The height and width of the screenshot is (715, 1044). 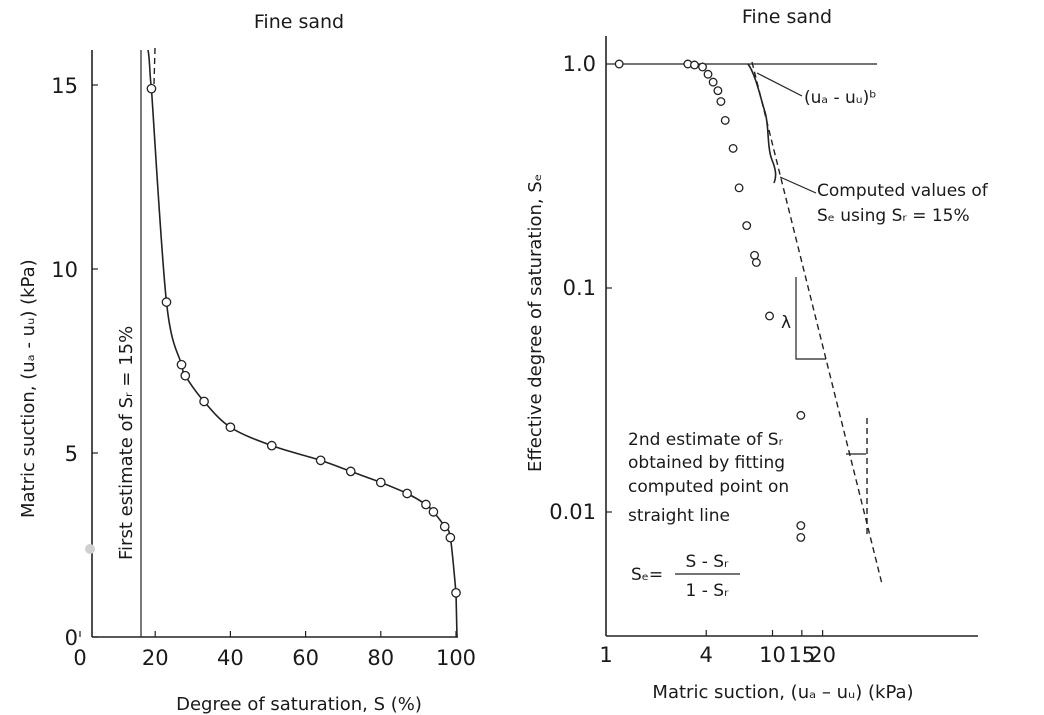 I want to click on left-y-tick-label: 5, so click(x=71, y=454).